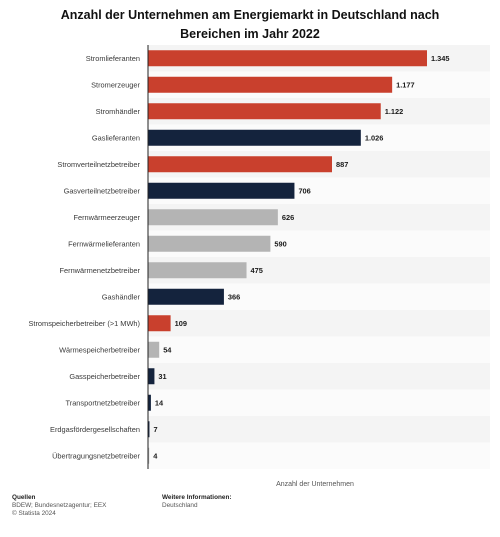 This screenshot has width=500, height=537. What do you see at coordinates (288, 217) in the screenshot?
I see `value-label: 626` at bounding box center [288, 217].